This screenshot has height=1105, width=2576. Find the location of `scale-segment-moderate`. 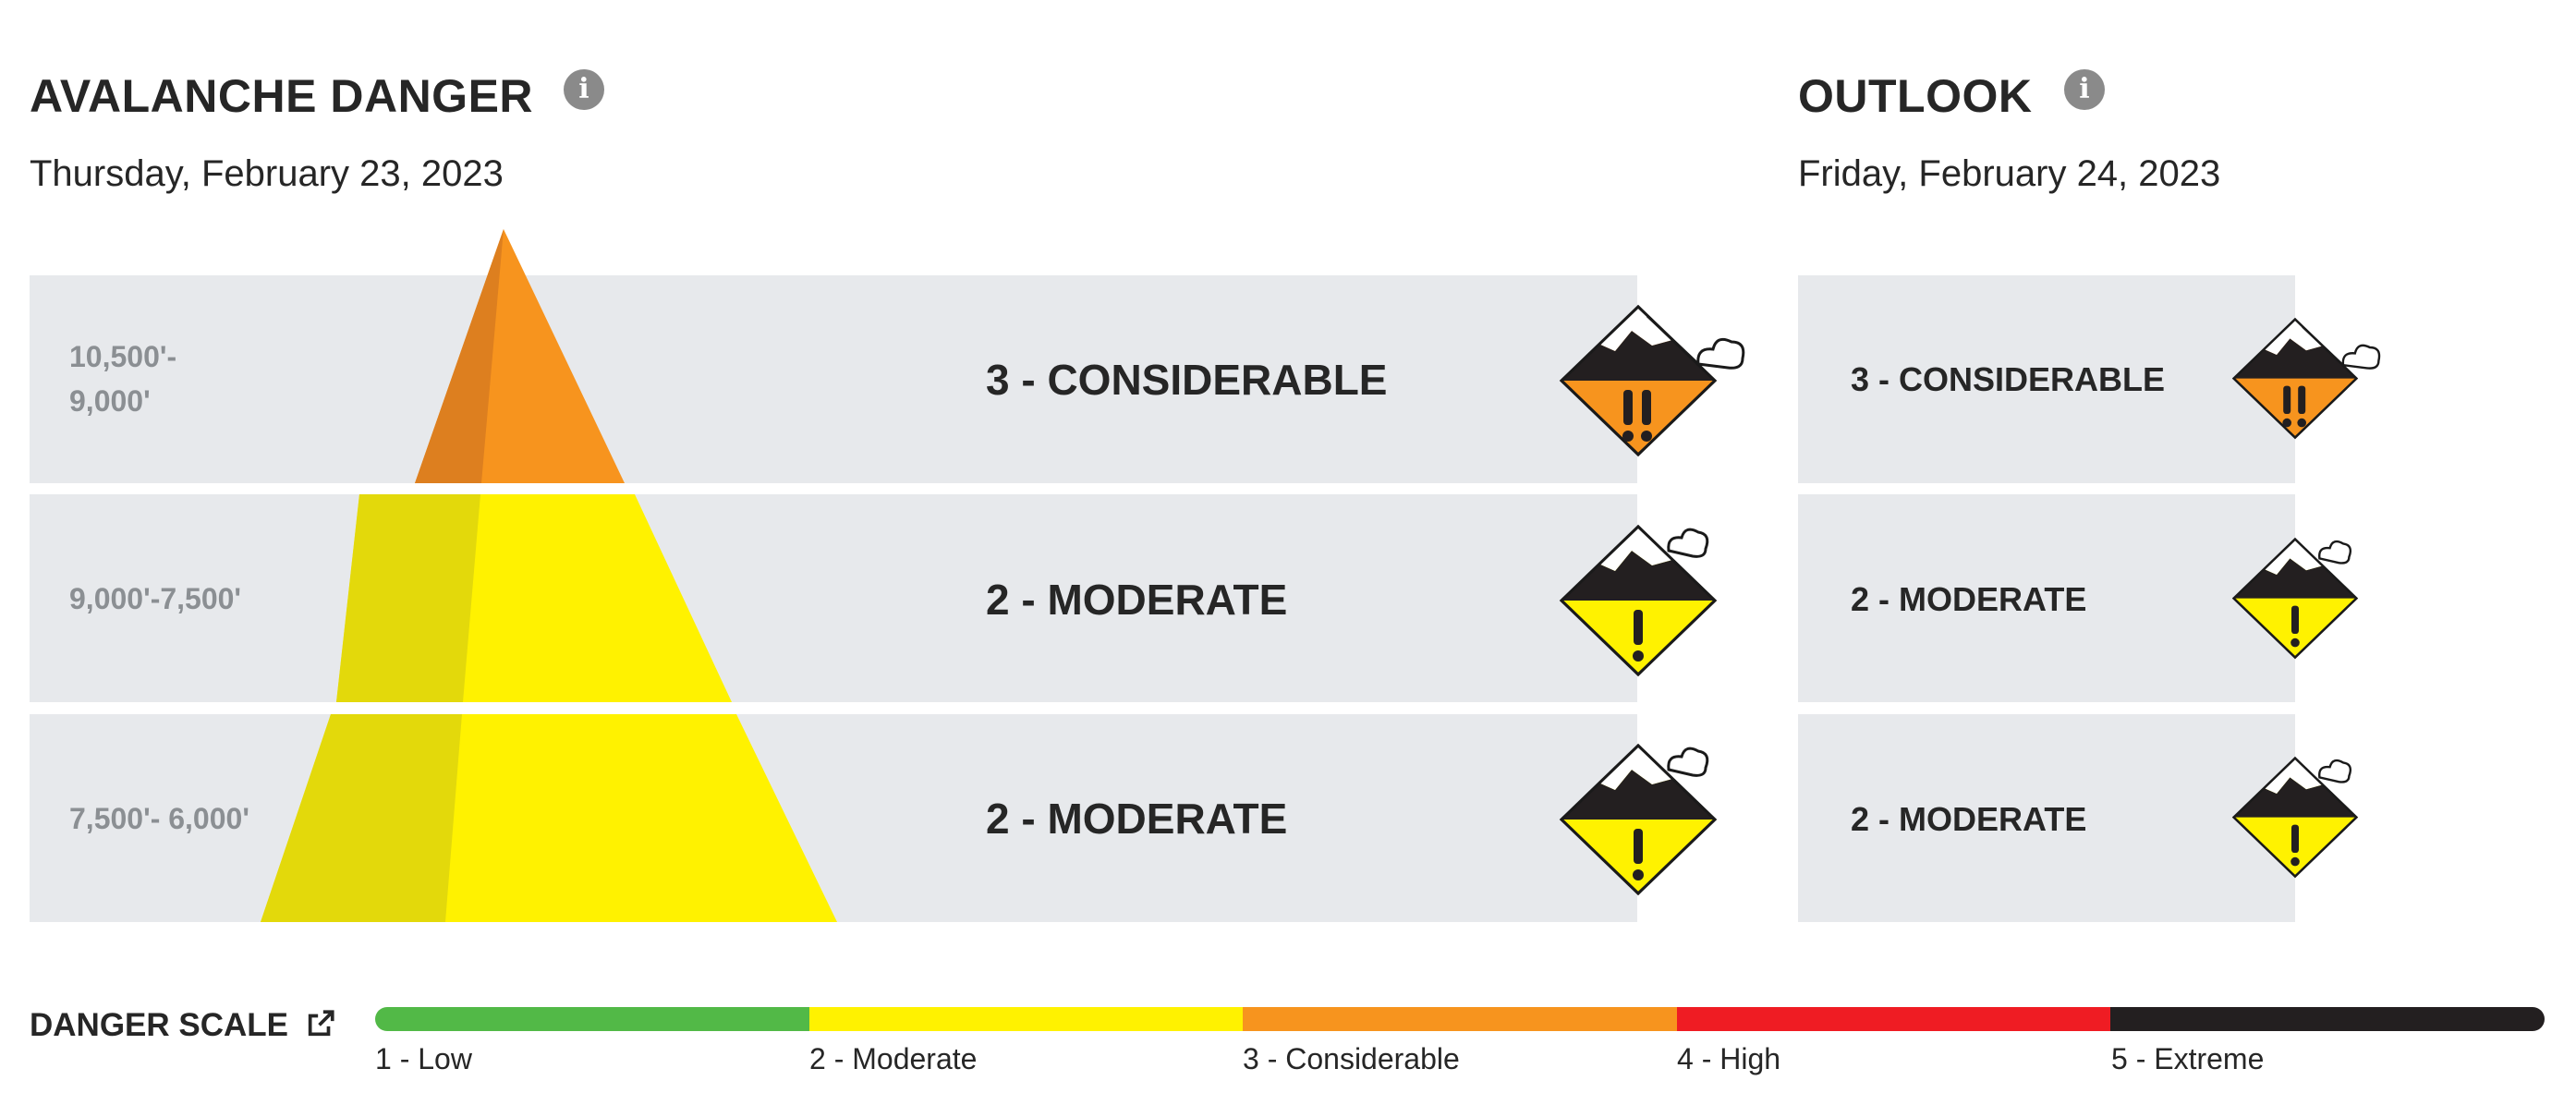

scale-segment-moderate is located at coordinates (1026, 1019).